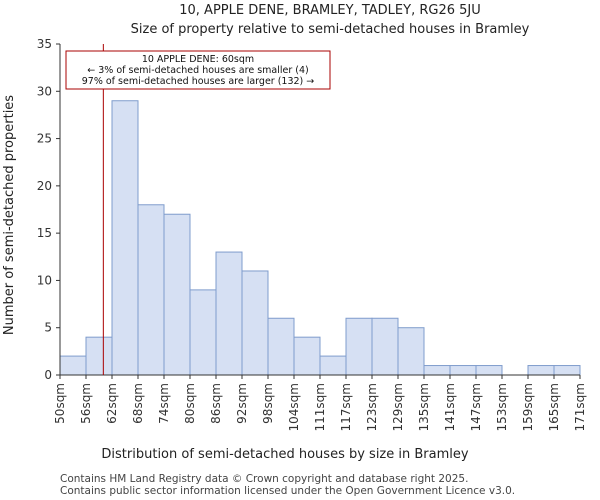  I want to click on x-tick-label: 153sqm, so click(502, 407).